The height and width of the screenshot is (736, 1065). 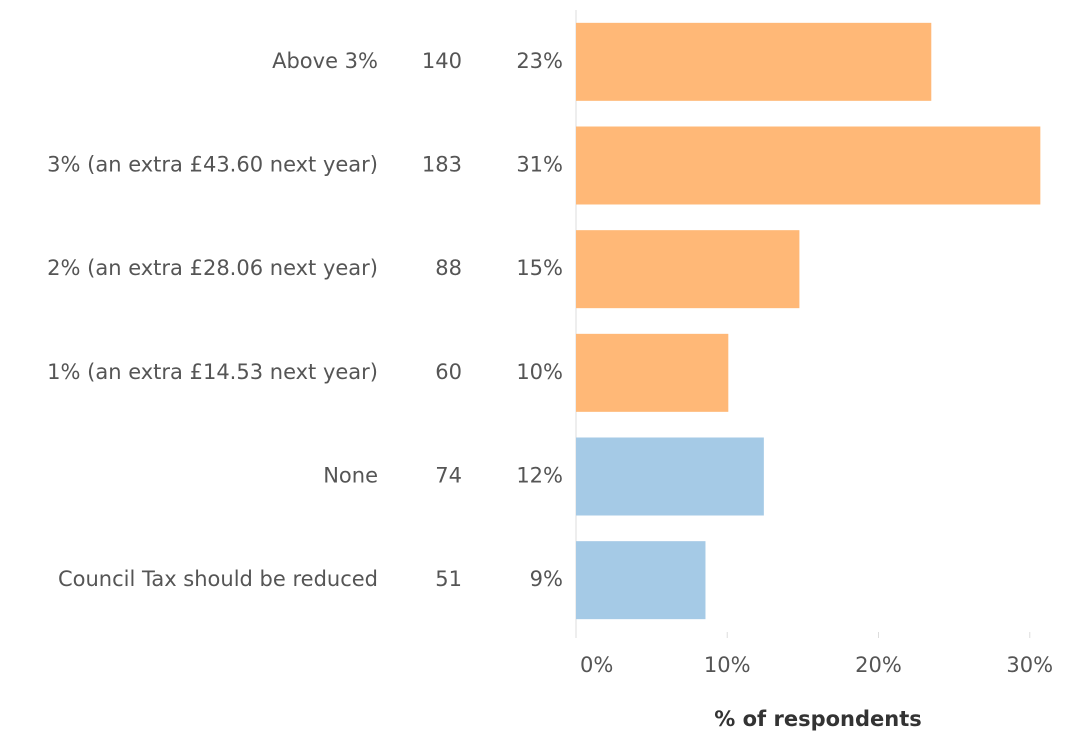 I want to click on category-label: Council Tax should be reduced, so click(x=218, y=579).